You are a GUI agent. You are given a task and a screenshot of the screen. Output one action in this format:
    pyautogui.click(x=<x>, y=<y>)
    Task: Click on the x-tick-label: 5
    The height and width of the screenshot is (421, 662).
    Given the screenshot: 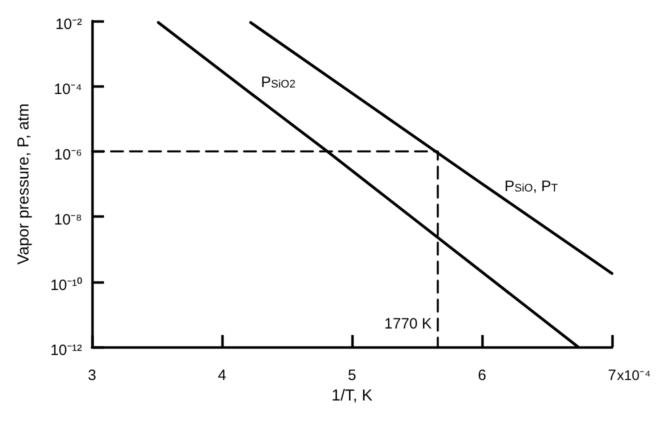 What is the action you would take?
    pyautogui.click(x=352, y=375)
    